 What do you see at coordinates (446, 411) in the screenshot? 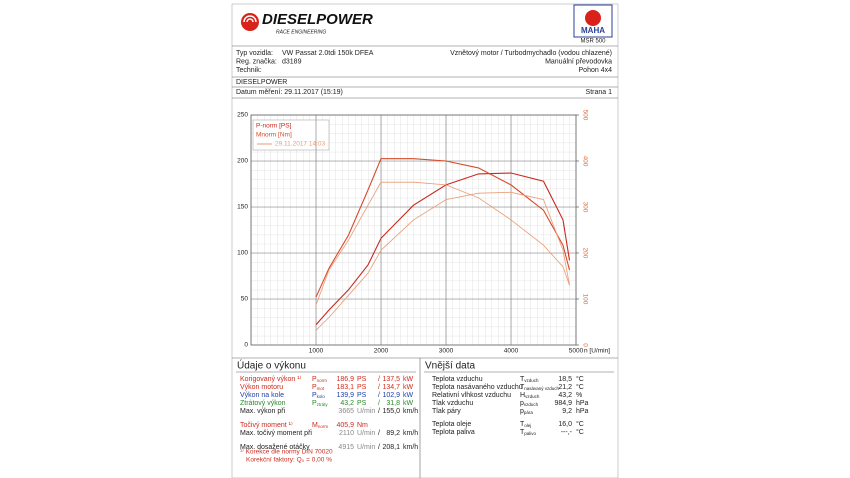
I see `ext-label: Tlak páry` at bounding box center [446, 411].